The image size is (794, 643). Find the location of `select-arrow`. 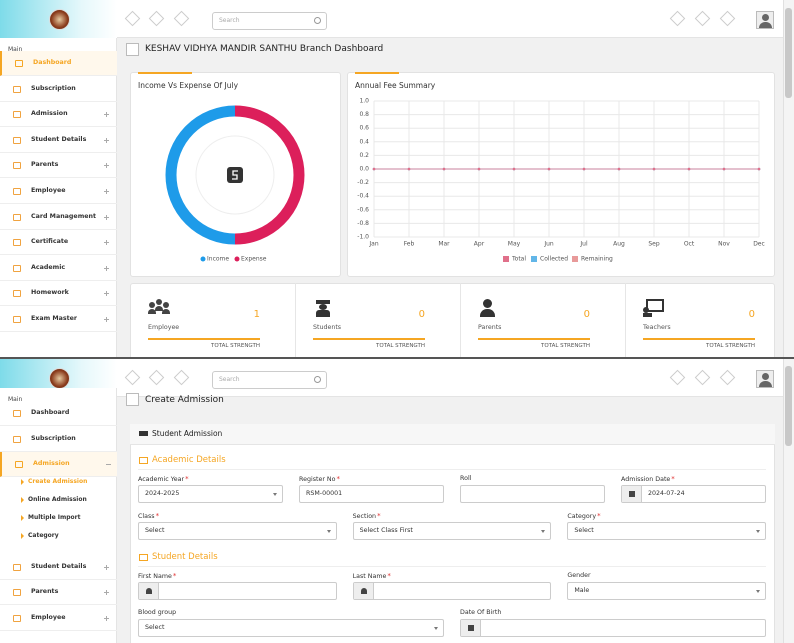

select-arrow is located at coordinates (543, 531).